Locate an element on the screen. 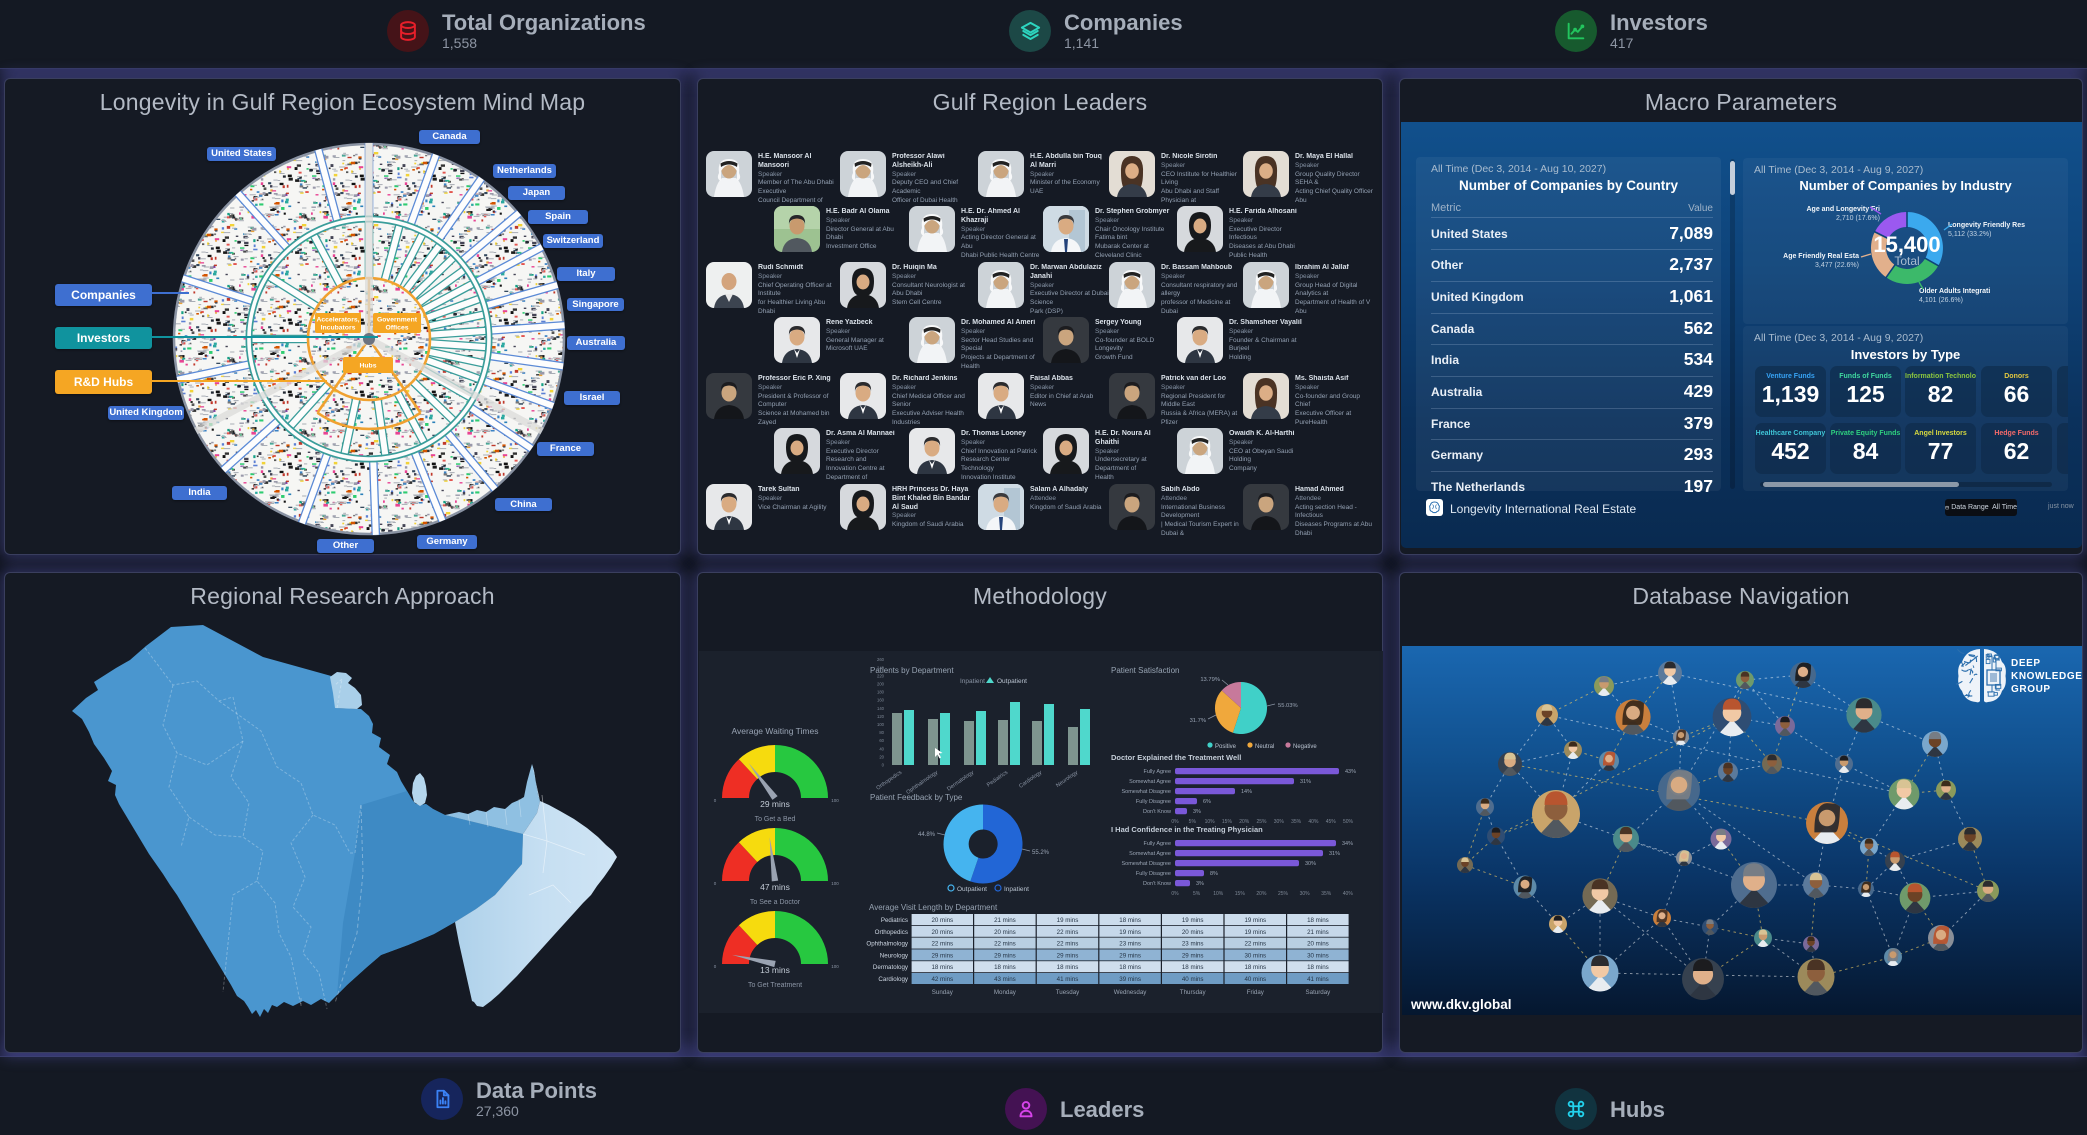 The height and width of the screenshot is (1135, 2087). svg-text: 40% is located at coordinates (1348, 894).